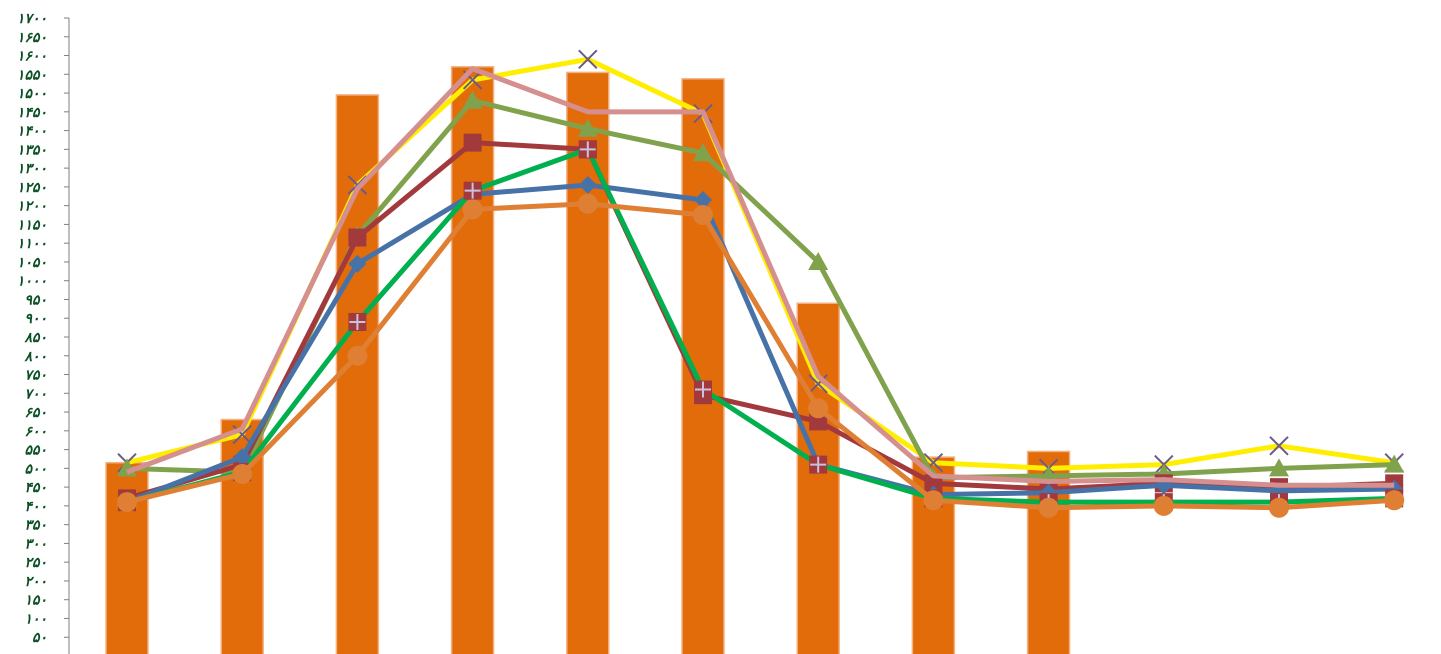  Describe the element at coordinates (32, 113) in the screenshot. I see `y-tick-label: ۱۴۵۰` at that location.